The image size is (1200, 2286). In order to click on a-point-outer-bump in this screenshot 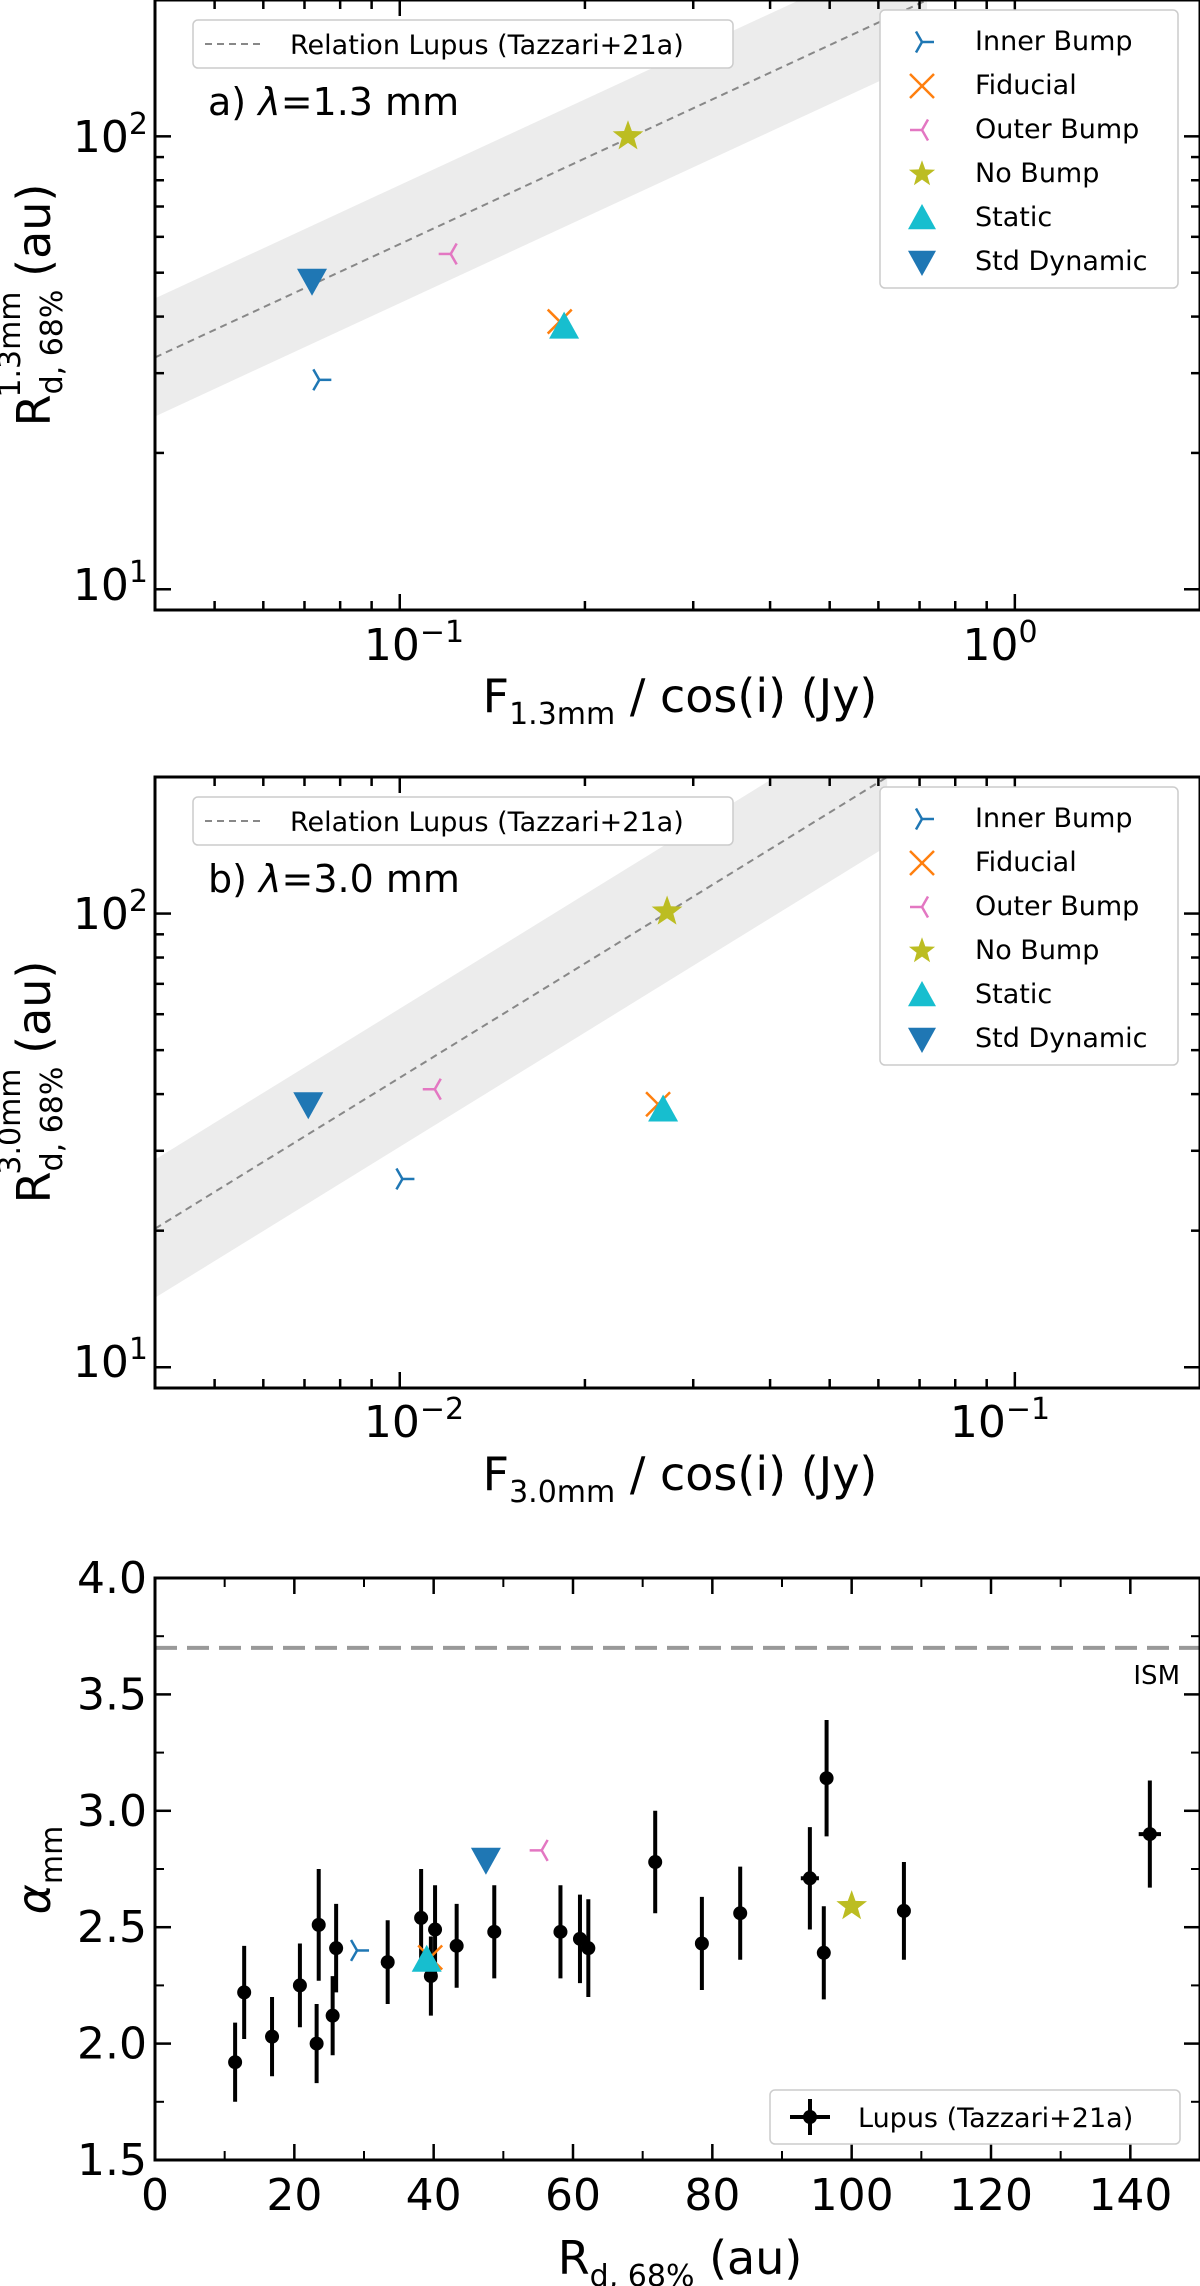, I will do `click(448, 254)`.